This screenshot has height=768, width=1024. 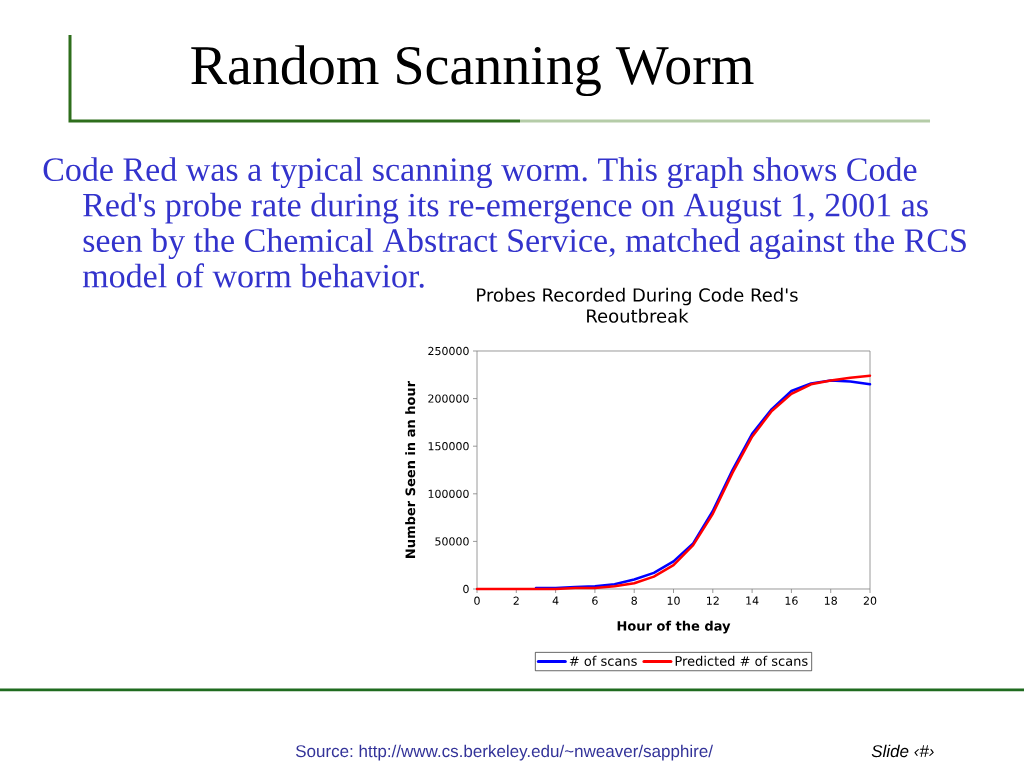 I want to click on text: Slide ‹#›, so click(x=902, y=751).